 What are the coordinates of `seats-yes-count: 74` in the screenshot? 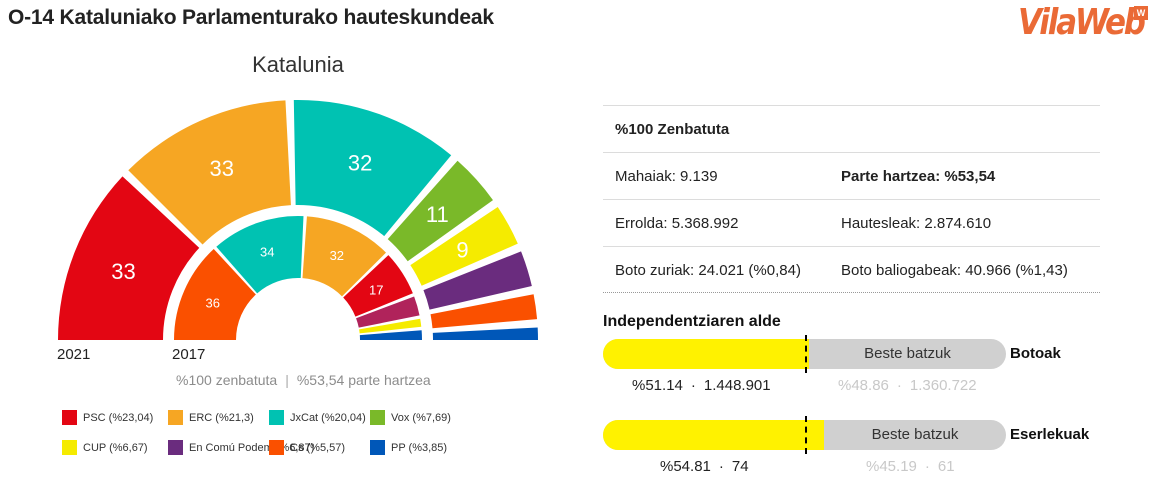 It's located at (740, 466).